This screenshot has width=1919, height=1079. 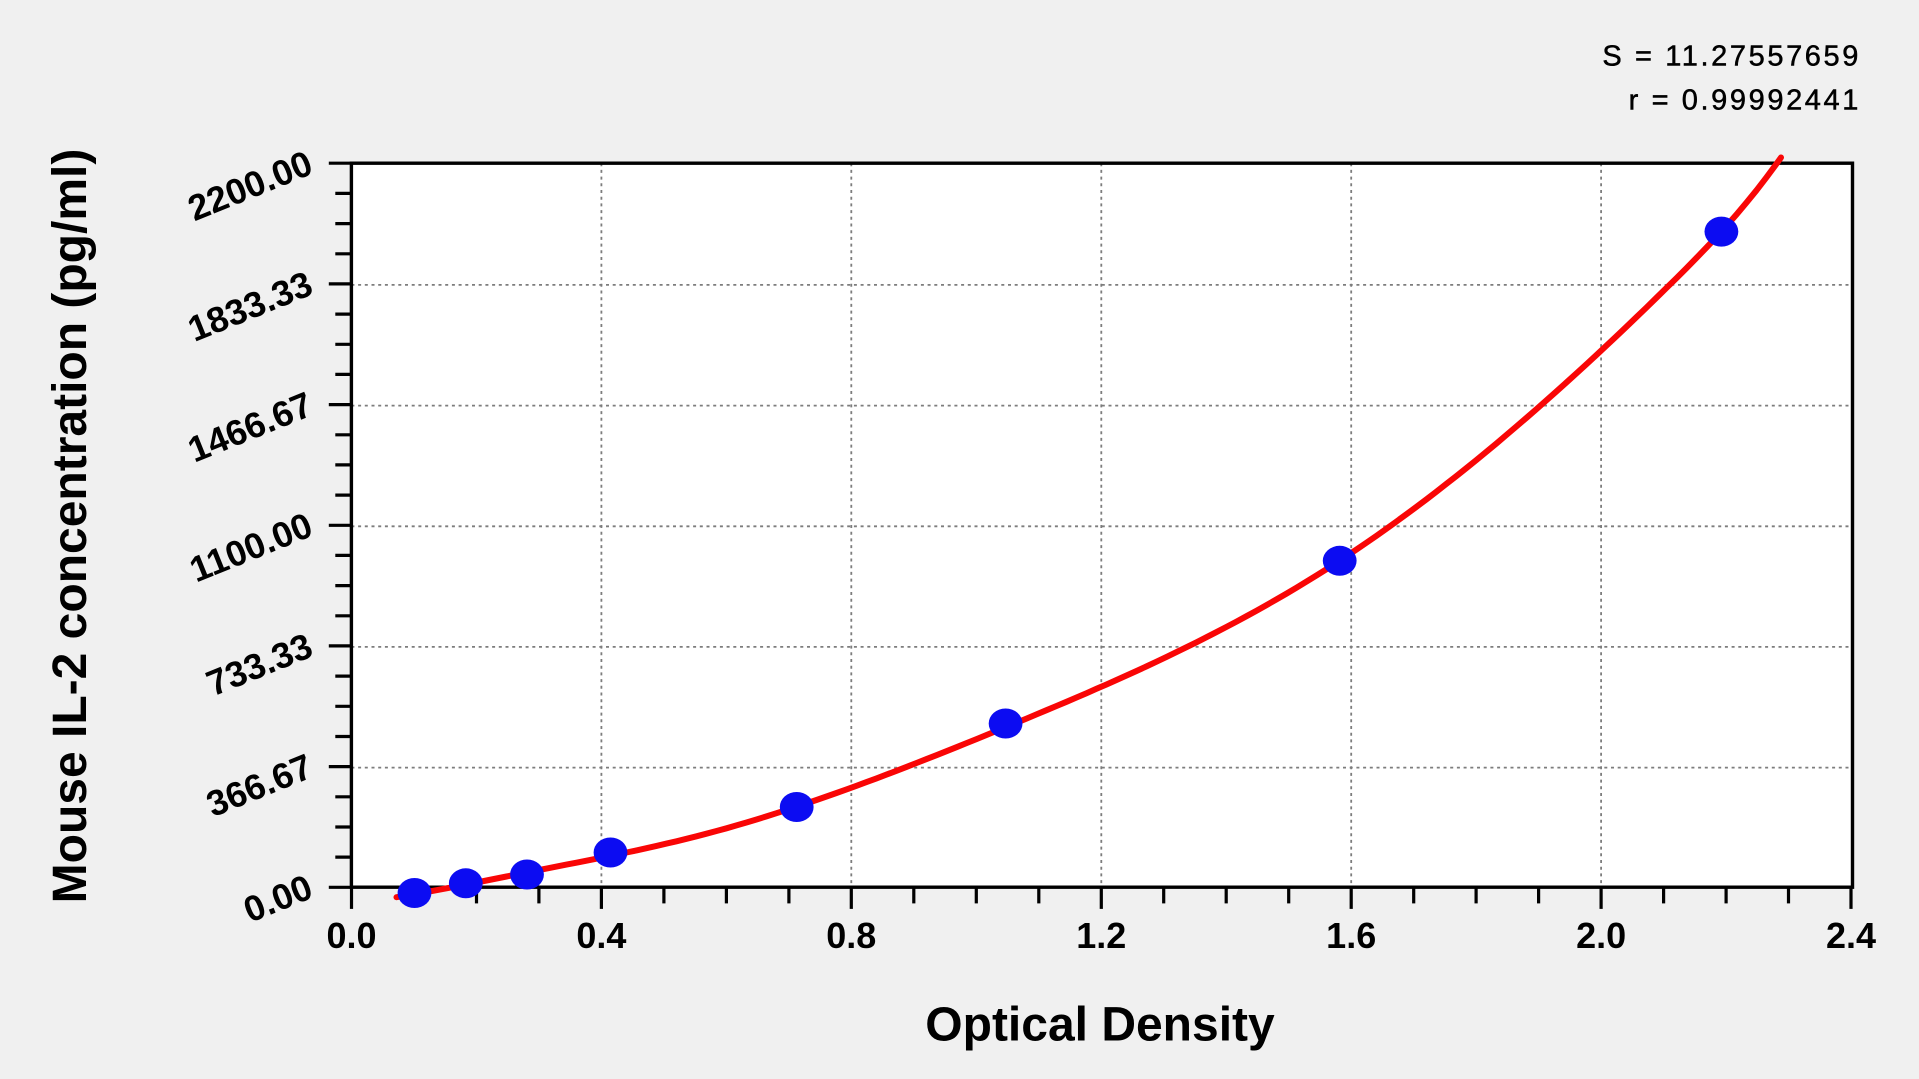 I want to click on svg-text: 1.6, so click(x=1351, y=935).